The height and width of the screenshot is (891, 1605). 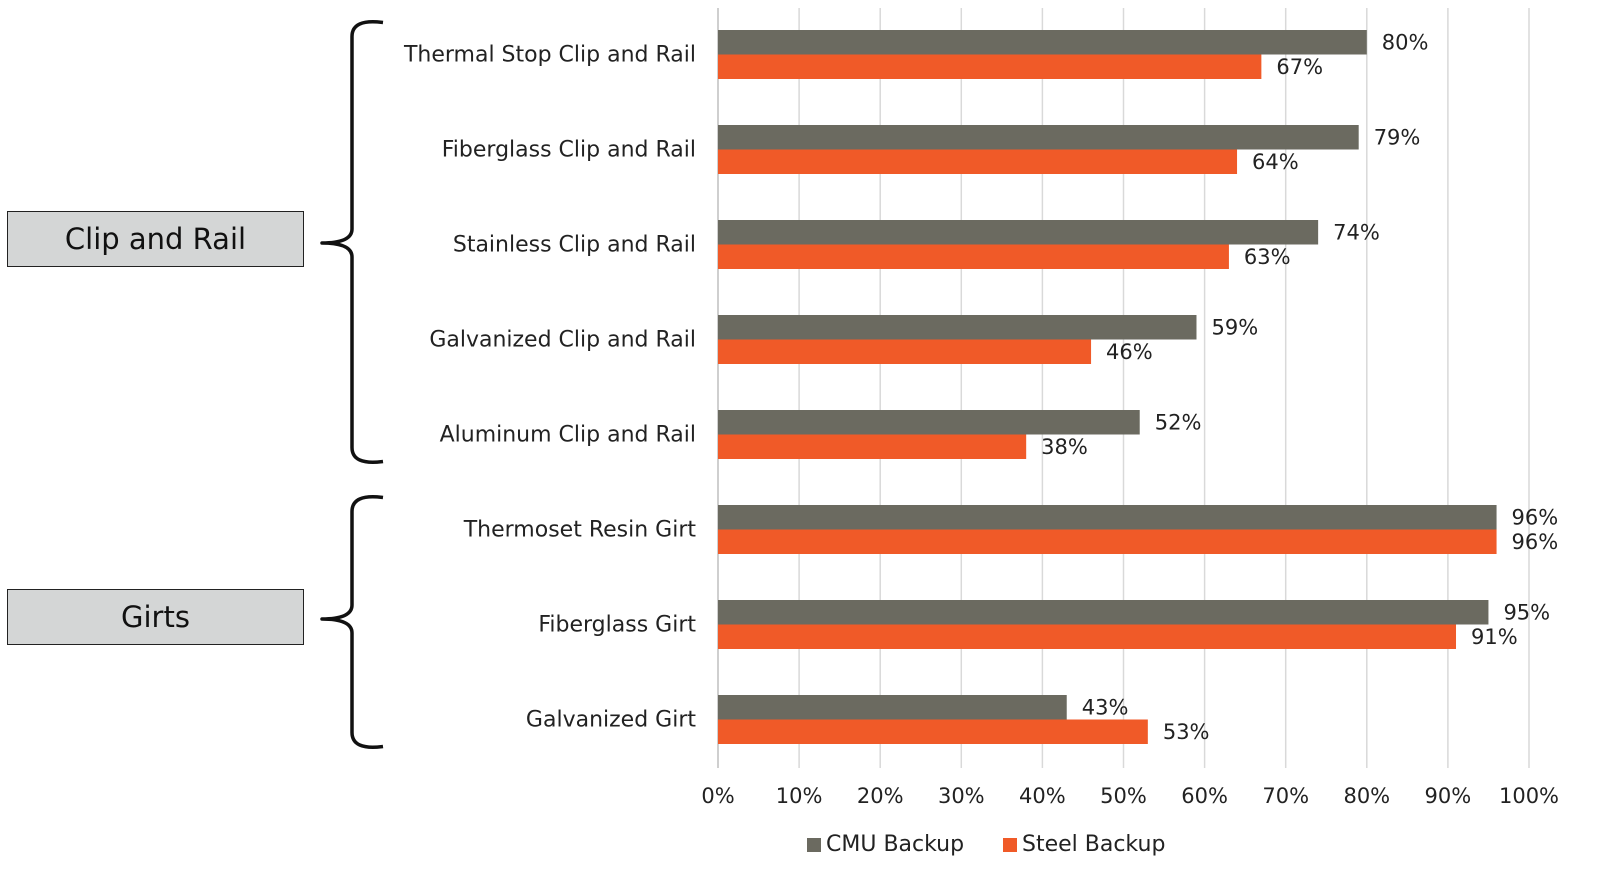 What do you see at coordinates (1448, 796) in the screenshot?
I see `x-tick-label: 90%` at bounding box center [1448, 796].